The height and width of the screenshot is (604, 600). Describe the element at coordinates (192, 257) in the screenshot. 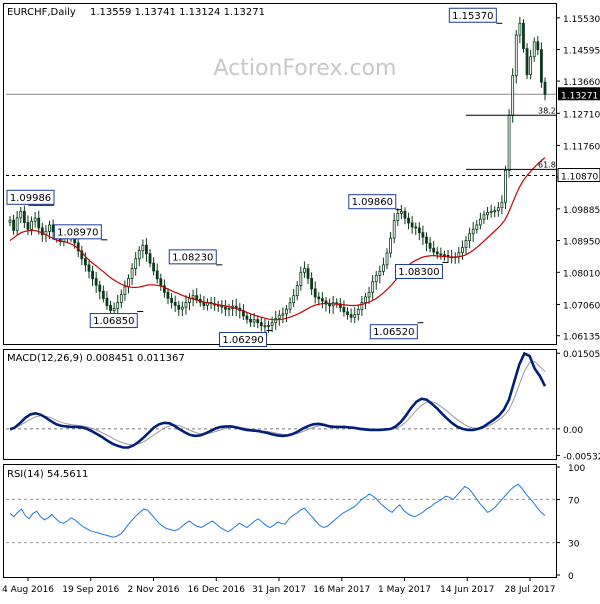

I see `annotation-label: 1.08230` at that location.